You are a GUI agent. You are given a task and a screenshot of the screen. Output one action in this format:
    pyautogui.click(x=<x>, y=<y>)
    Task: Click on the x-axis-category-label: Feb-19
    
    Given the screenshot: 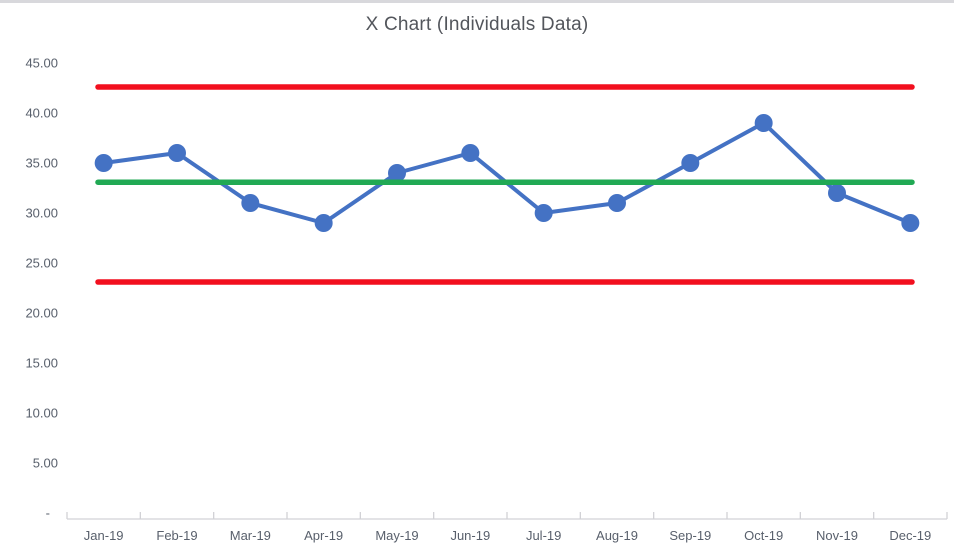 What is the action you would take?
    pyautogui.click(x=176, y=535)
    